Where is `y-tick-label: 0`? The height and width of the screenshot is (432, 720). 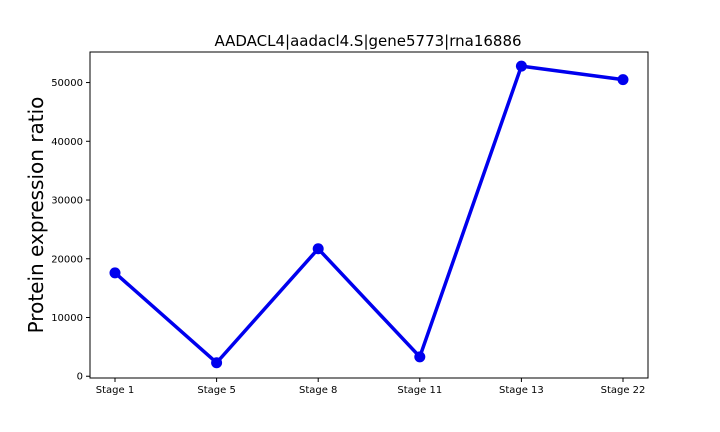
y-tick-label: 0 is located at coordinates (80, 377).